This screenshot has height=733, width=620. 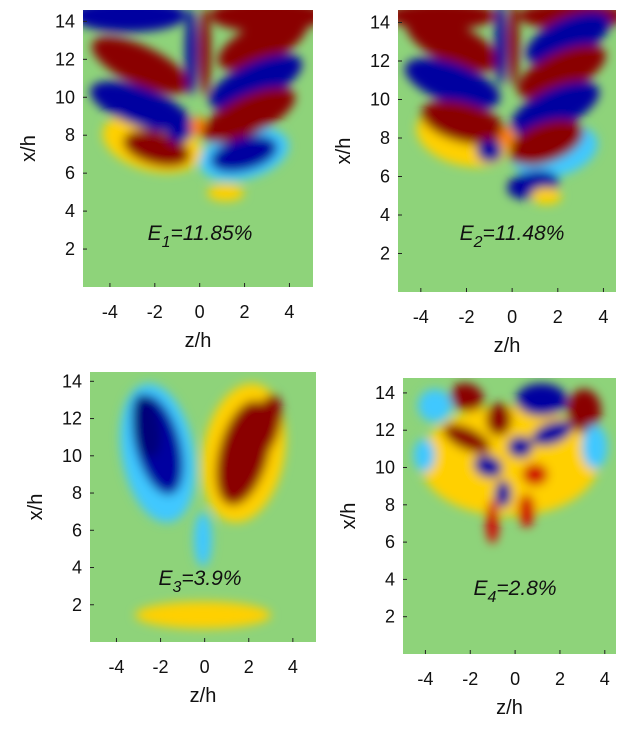 What do you see at coordinates (526, 588) in the screenshot?
I see `annotation-text: =2.8%` at bounding box center [526, 588].